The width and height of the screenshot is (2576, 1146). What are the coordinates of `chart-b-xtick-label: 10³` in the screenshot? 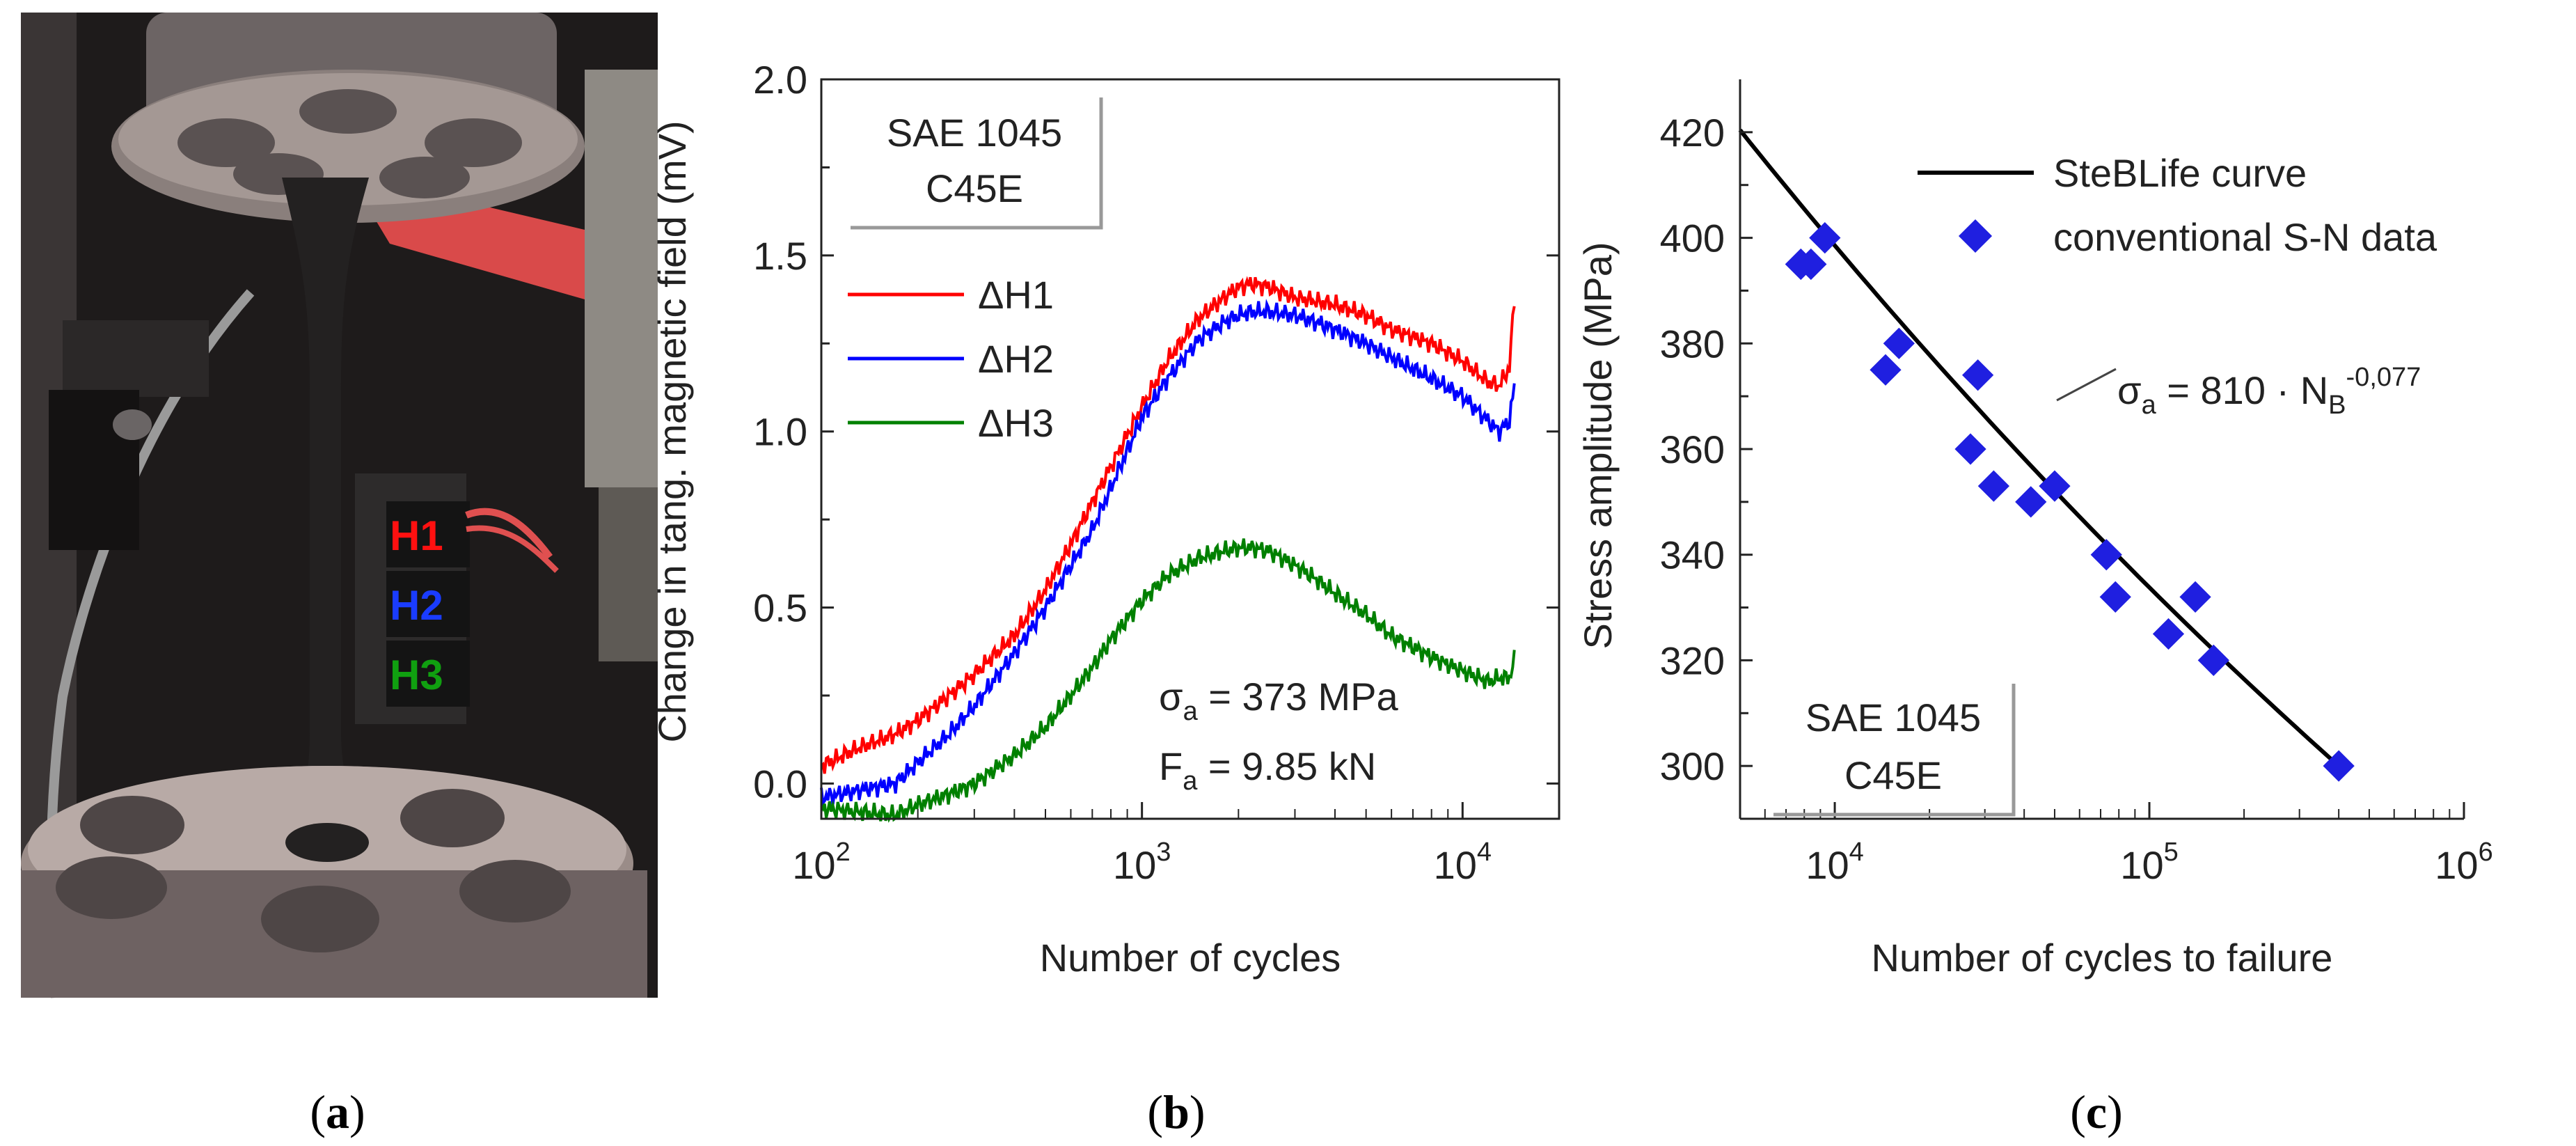 It's located at (1142, 862).